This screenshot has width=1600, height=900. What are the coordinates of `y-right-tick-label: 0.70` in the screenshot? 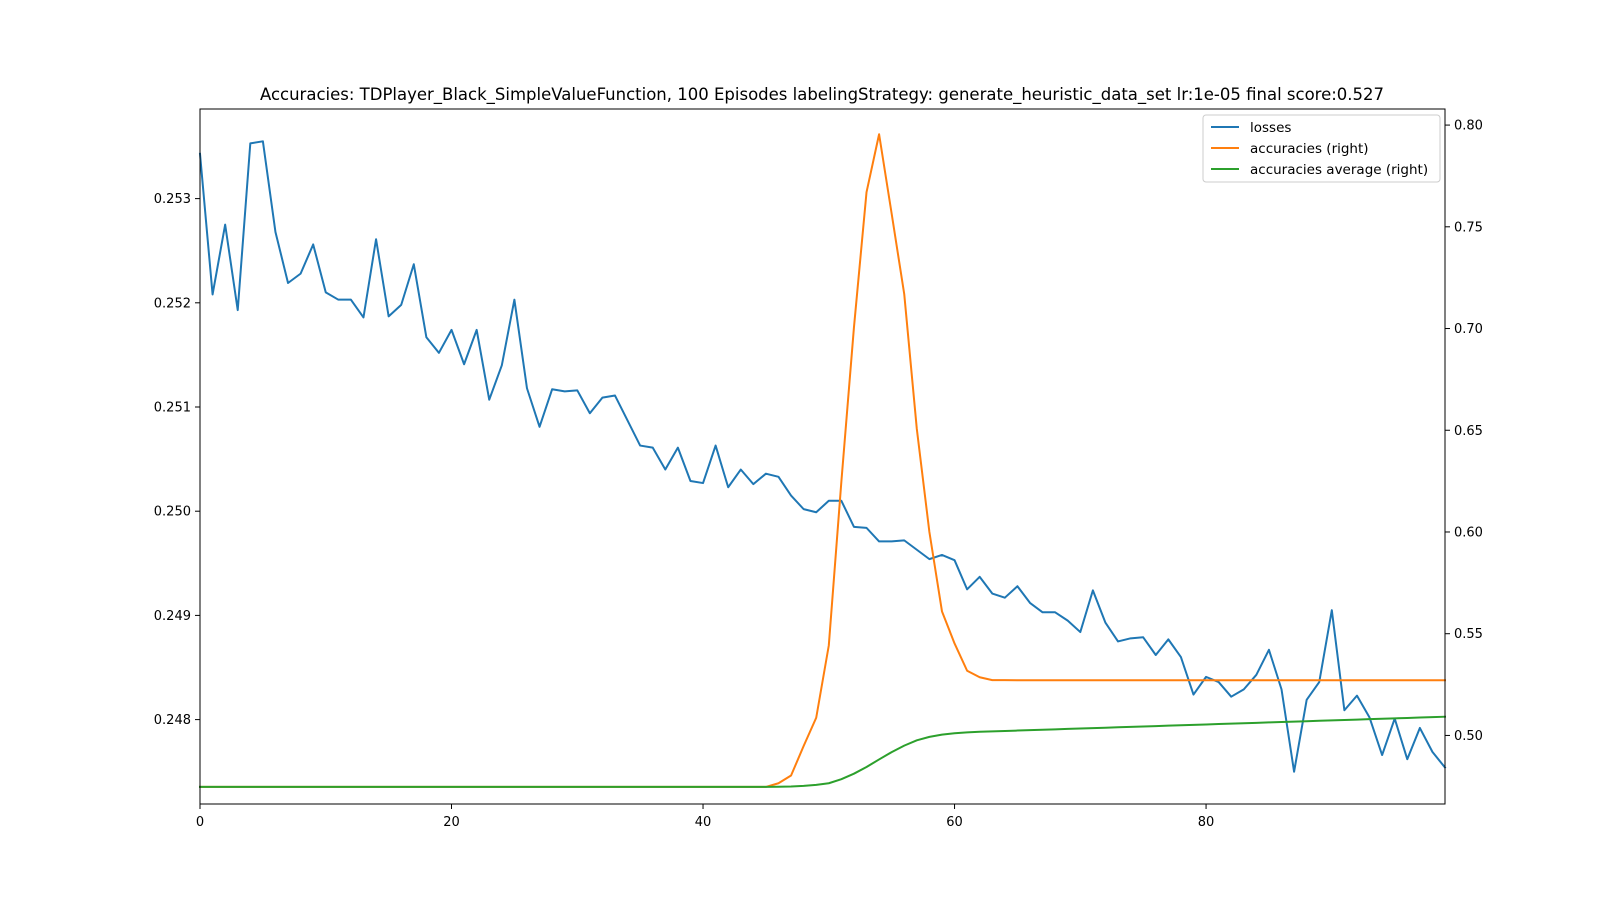 It's located at (1468, 329).